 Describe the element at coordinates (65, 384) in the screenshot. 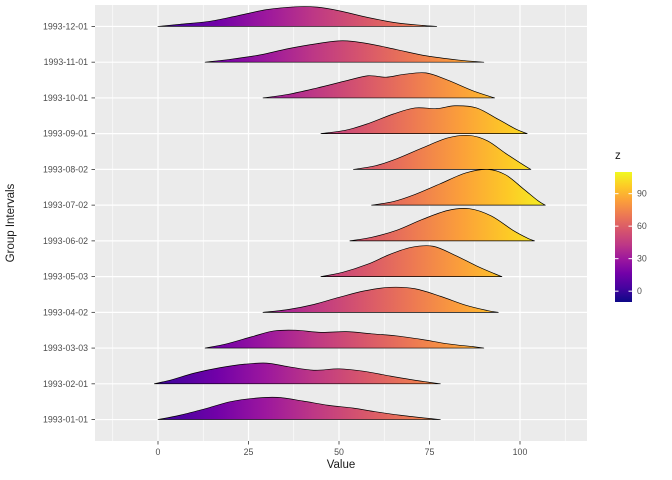

I see `y-tick-label: 1993-02-01` at that location.